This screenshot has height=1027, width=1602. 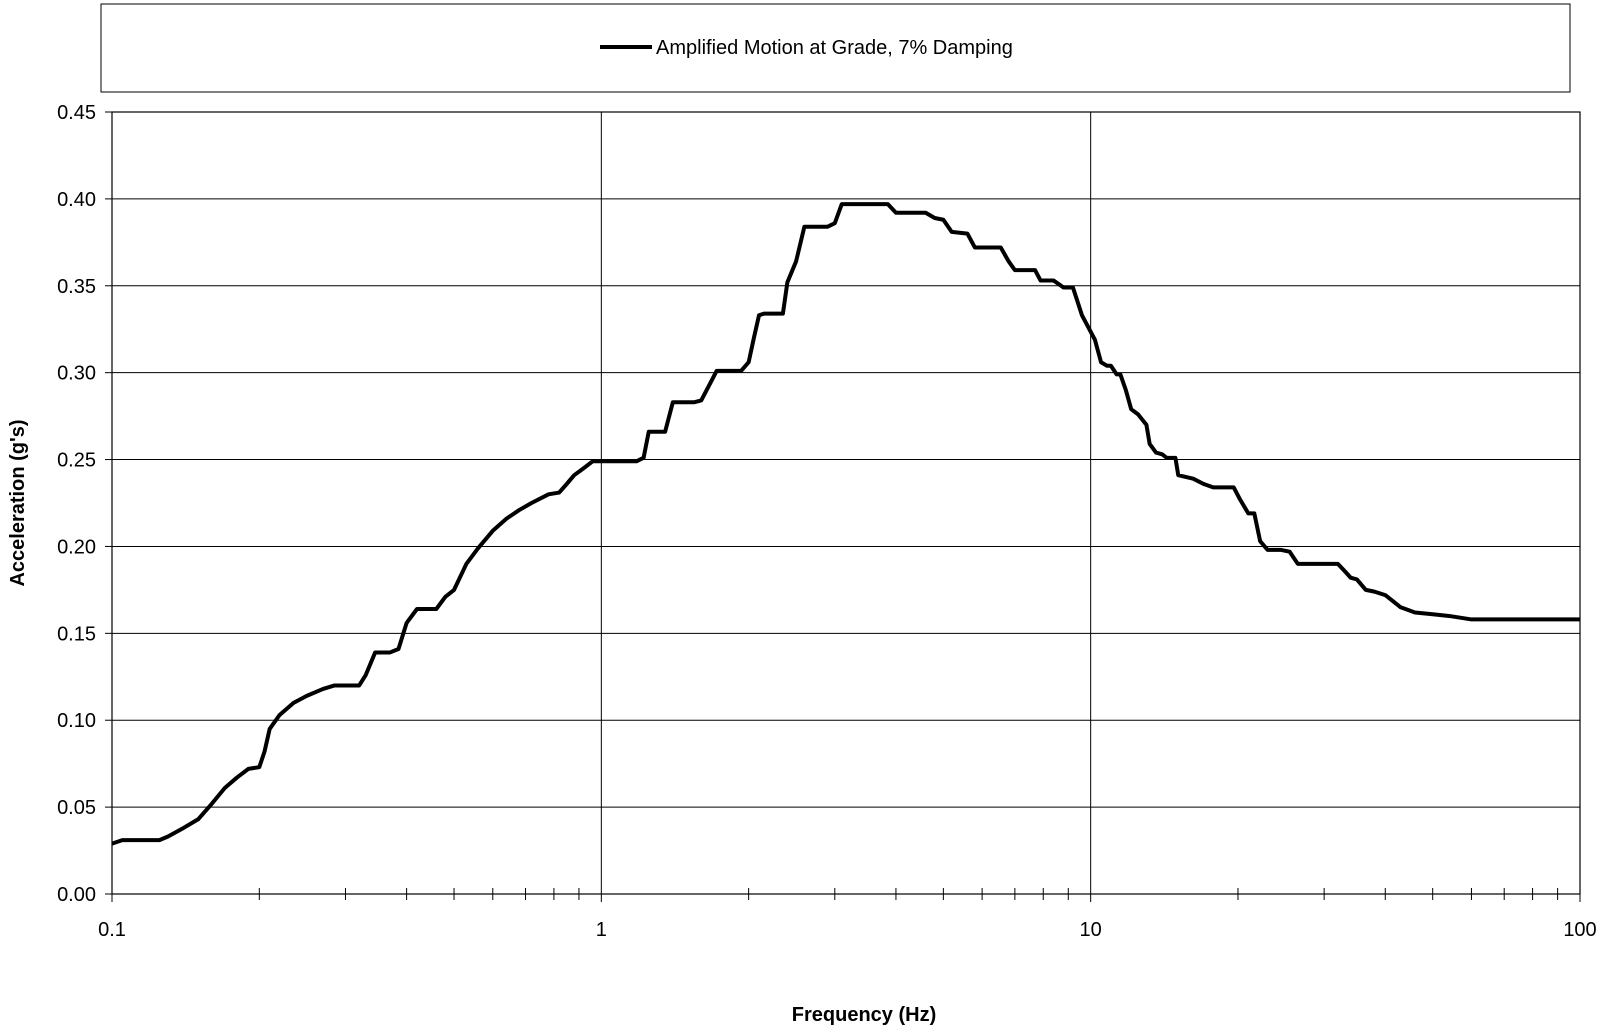 I want to click on x-tick-label: 1, so click(x=601, y=930).